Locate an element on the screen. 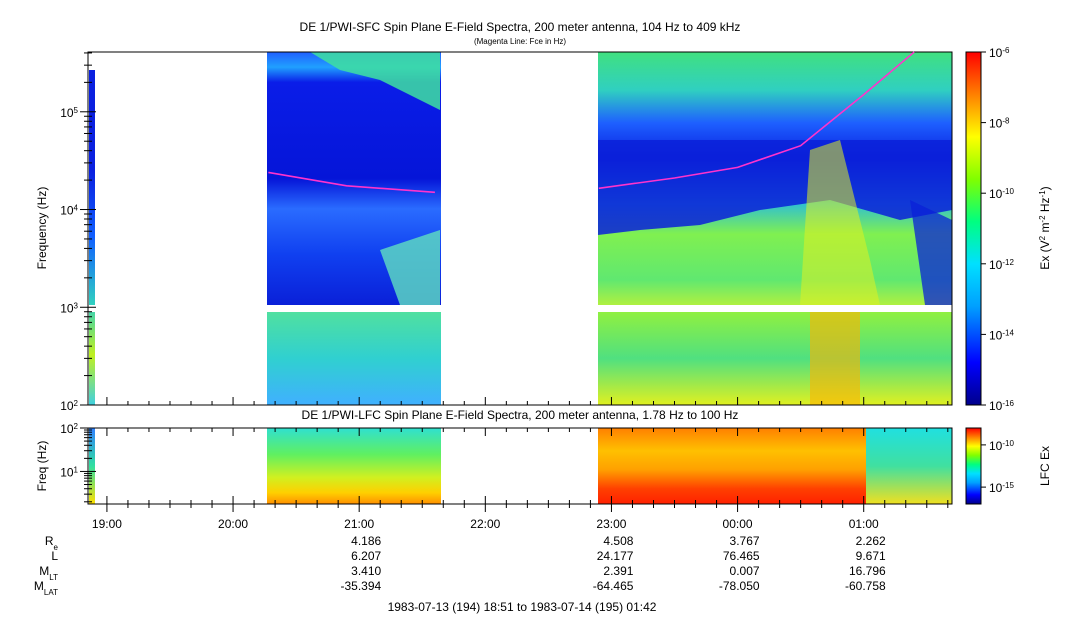  ephemeris-value: -78.050 is located at coordinates (739, 586).